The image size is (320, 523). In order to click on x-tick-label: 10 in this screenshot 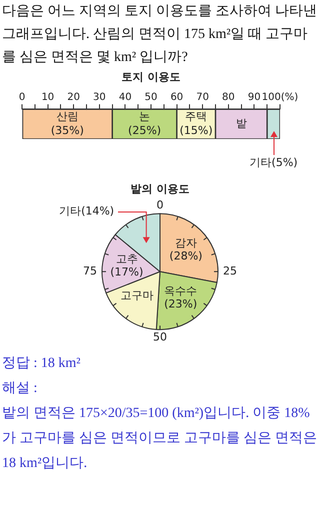, I will do `click(47, 97)`.